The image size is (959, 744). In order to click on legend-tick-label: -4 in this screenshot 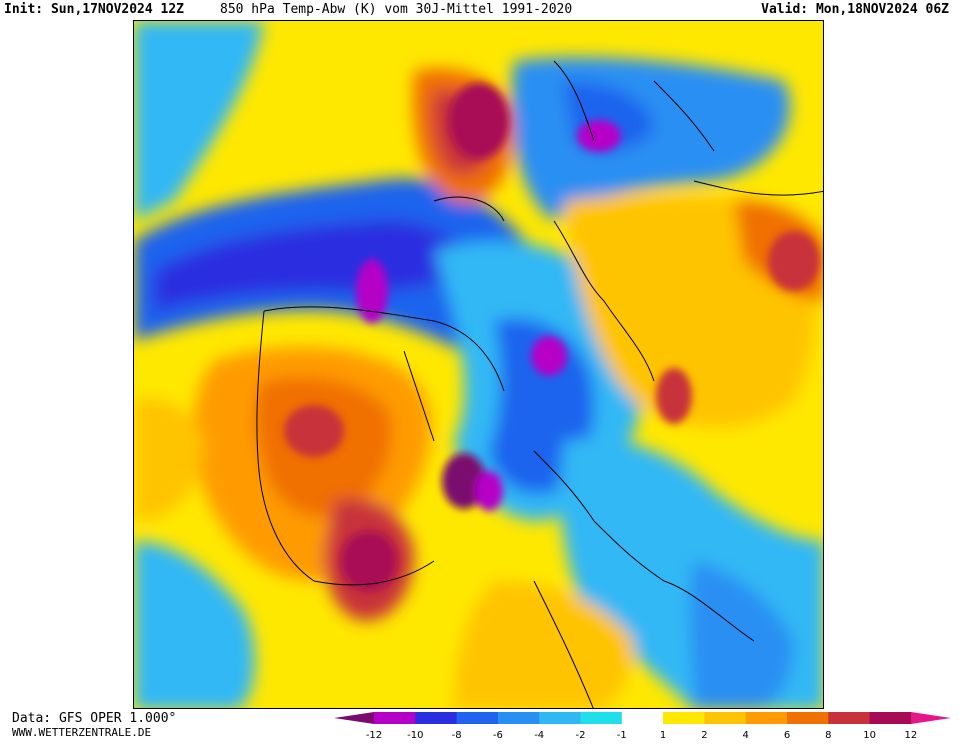, I will do `click(539, 735)`.